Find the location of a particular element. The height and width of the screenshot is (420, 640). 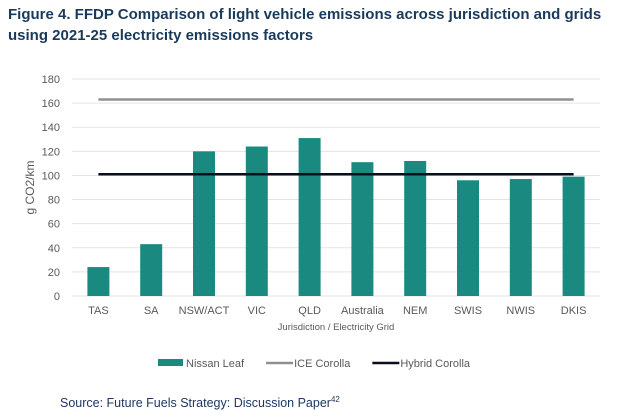

x-tick-label: SWIS is located at coordinates (468, 311).